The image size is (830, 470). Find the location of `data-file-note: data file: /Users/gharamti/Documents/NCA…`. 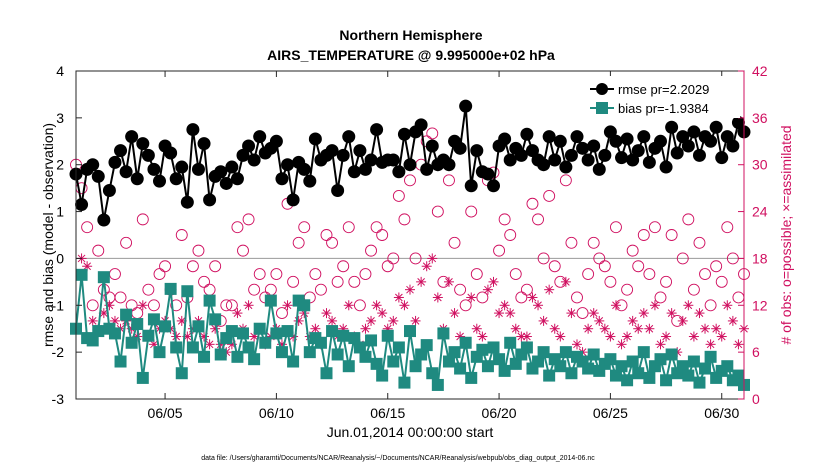

data-file-note: data file: /Users/gharamti/Documents/NCA… is located at coordinates (398, 458).